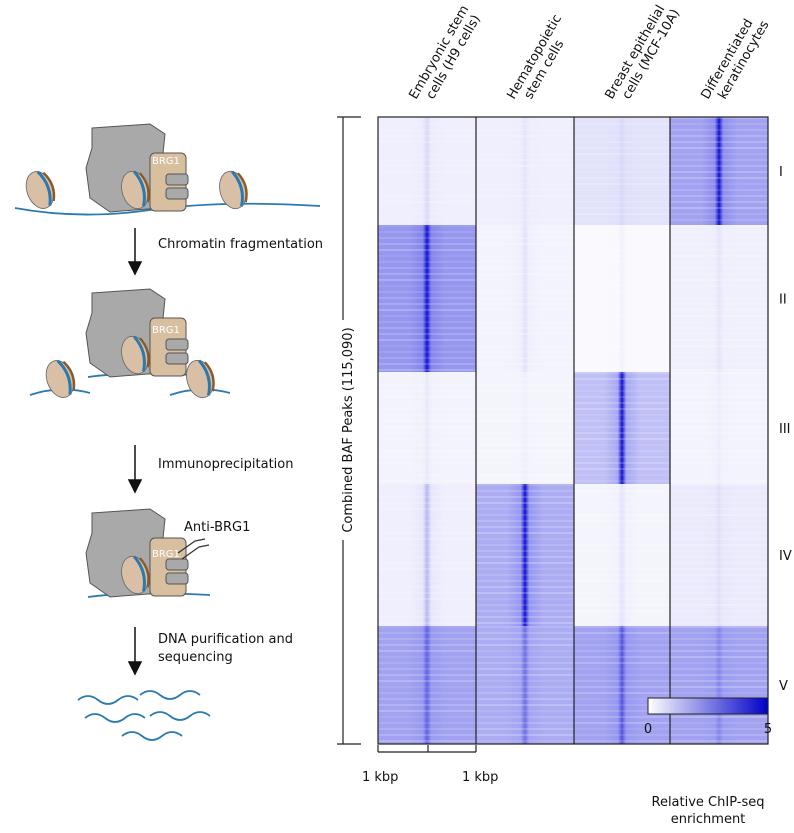 The width and height of the screenshot is (794, 833). What do you see at coordinates (166, 554) in the screenshot?
I see `brg1-label: BRG1` at bounding box center [166, 554].